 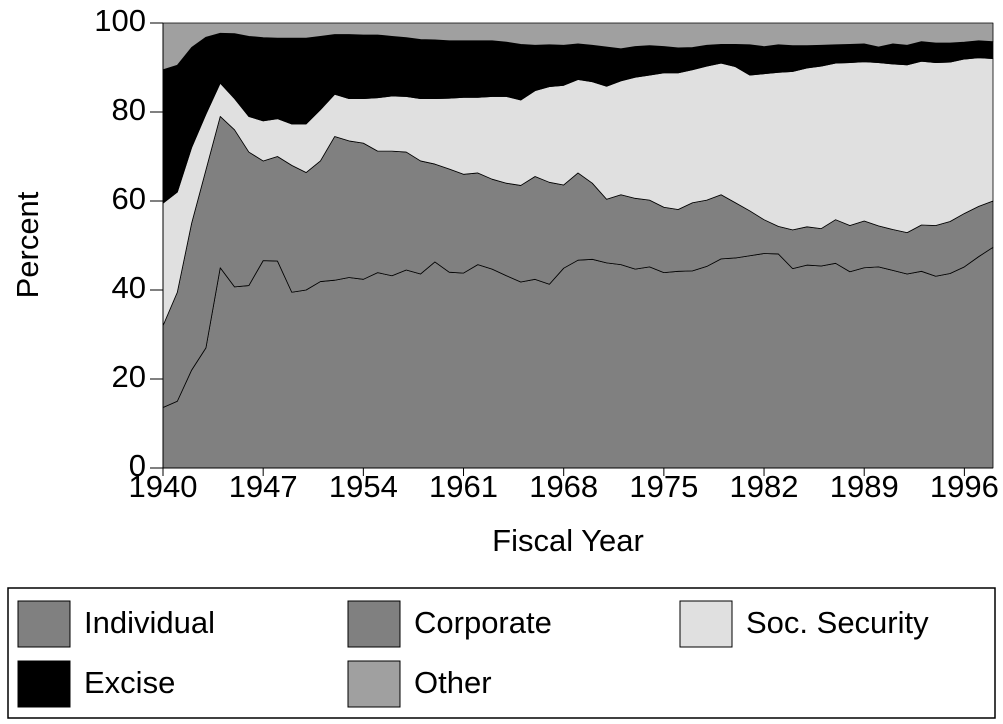 What do you see at coordinates (663, 486) in the screenshot?
I see `x-tick-label: 1975` at bounding box center [663, 486].